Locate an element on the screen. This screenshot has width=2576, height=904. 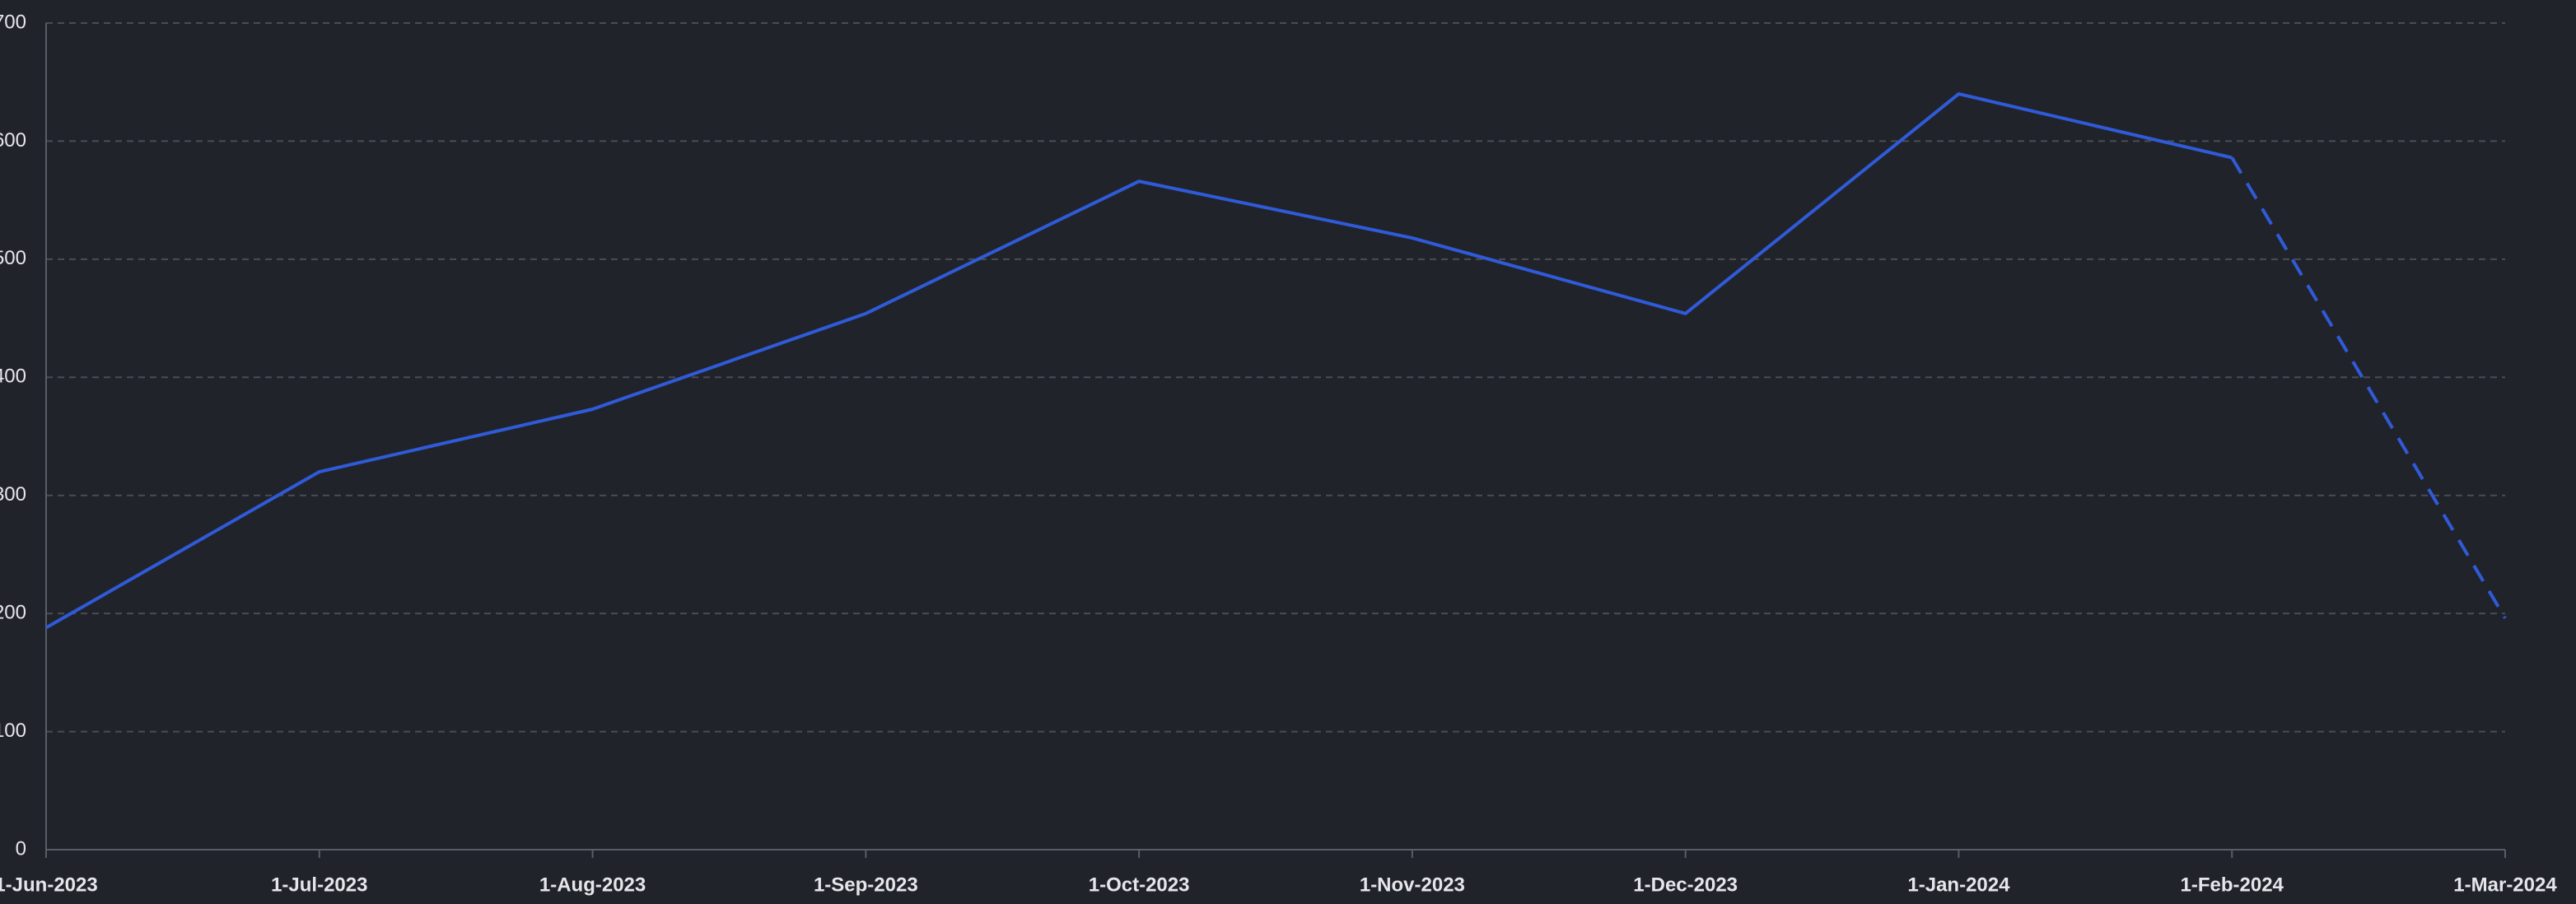
x-tick-label: 1-Mar-2024 is located at coordinates (2505, 885).